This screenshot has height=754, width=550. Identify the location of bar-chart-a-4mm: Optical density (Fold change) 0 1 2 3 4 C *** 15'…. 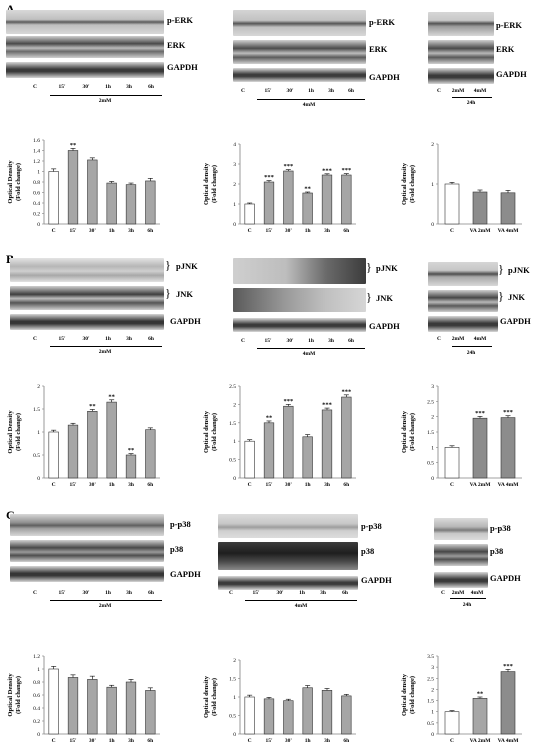
(279, 188).